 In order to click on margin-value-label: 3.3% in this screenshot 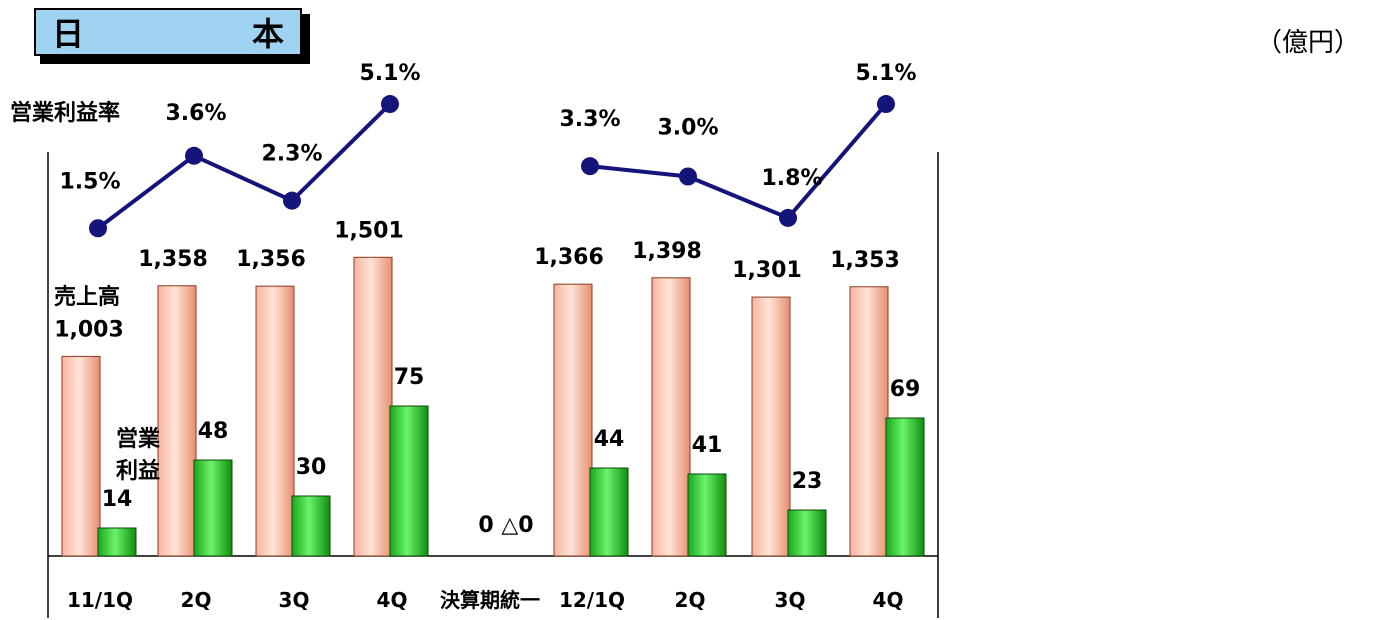, I will do `click(589, 119)`.